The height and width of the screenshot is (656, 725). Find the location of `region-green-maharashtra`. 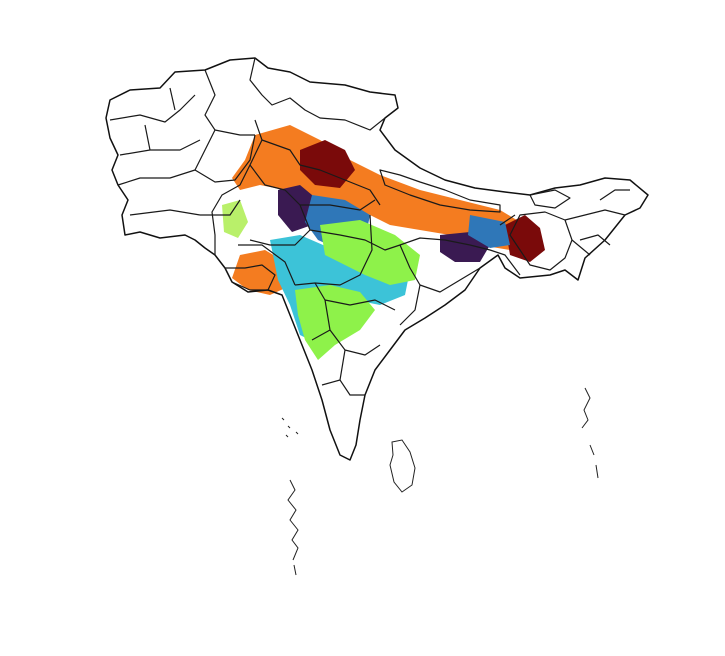

region-green-maharashtra is located at coordinates (335, 322).